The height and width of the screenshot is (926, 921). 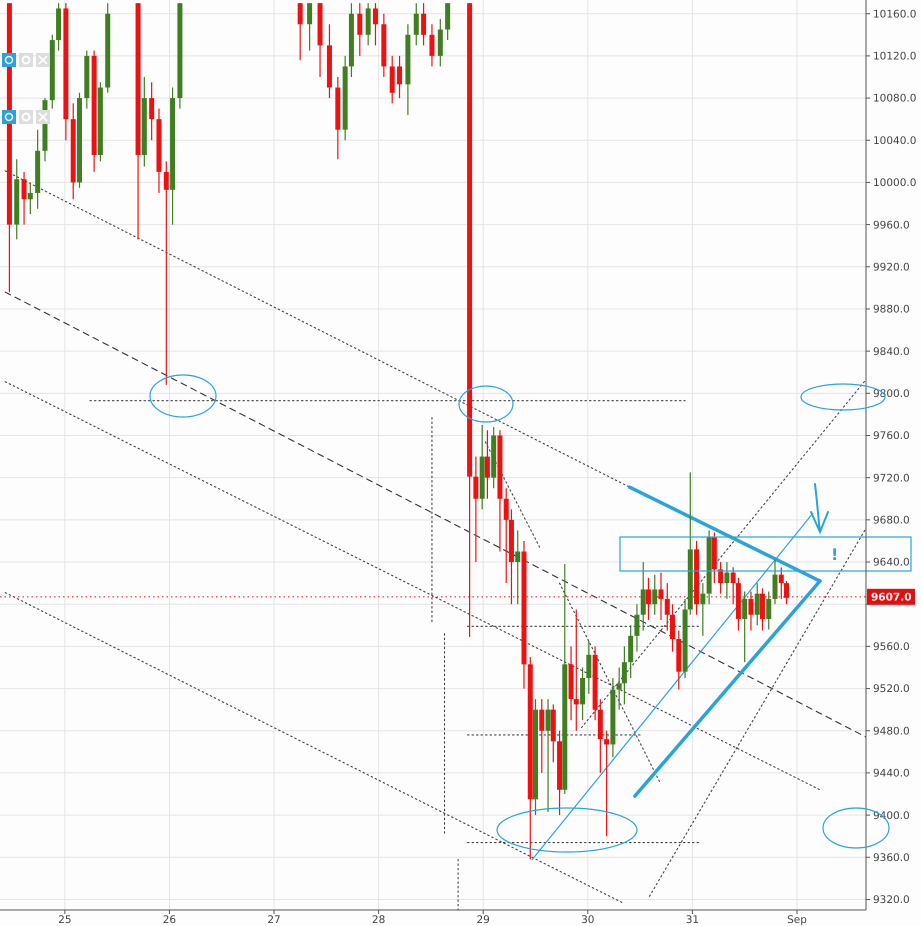 What do you see at coordinates (891, 858) in the screenshot?
I see `y-tick-label: 9360.0` at bounding box center [891, 858].